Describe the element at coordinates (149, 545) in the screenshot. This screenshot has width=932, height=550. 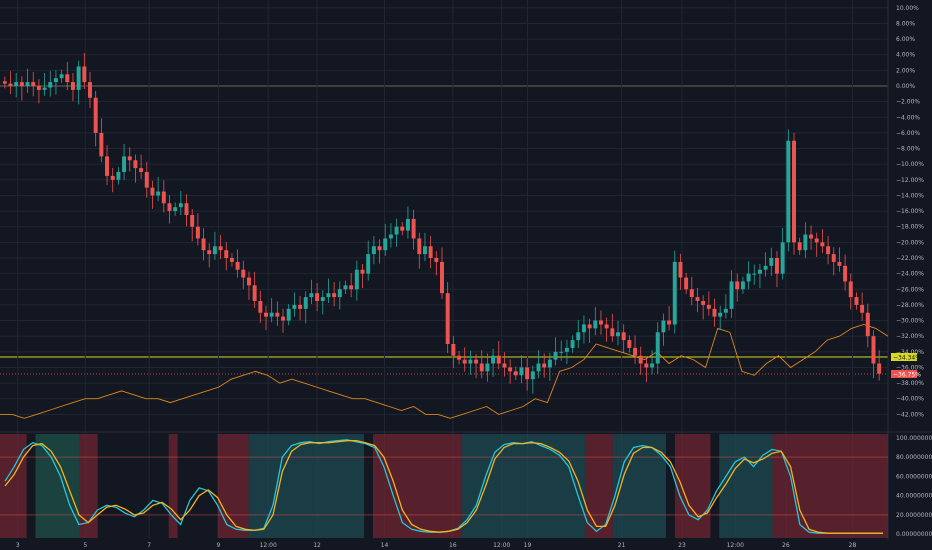
I see `time-tick-label: 7` at that location.